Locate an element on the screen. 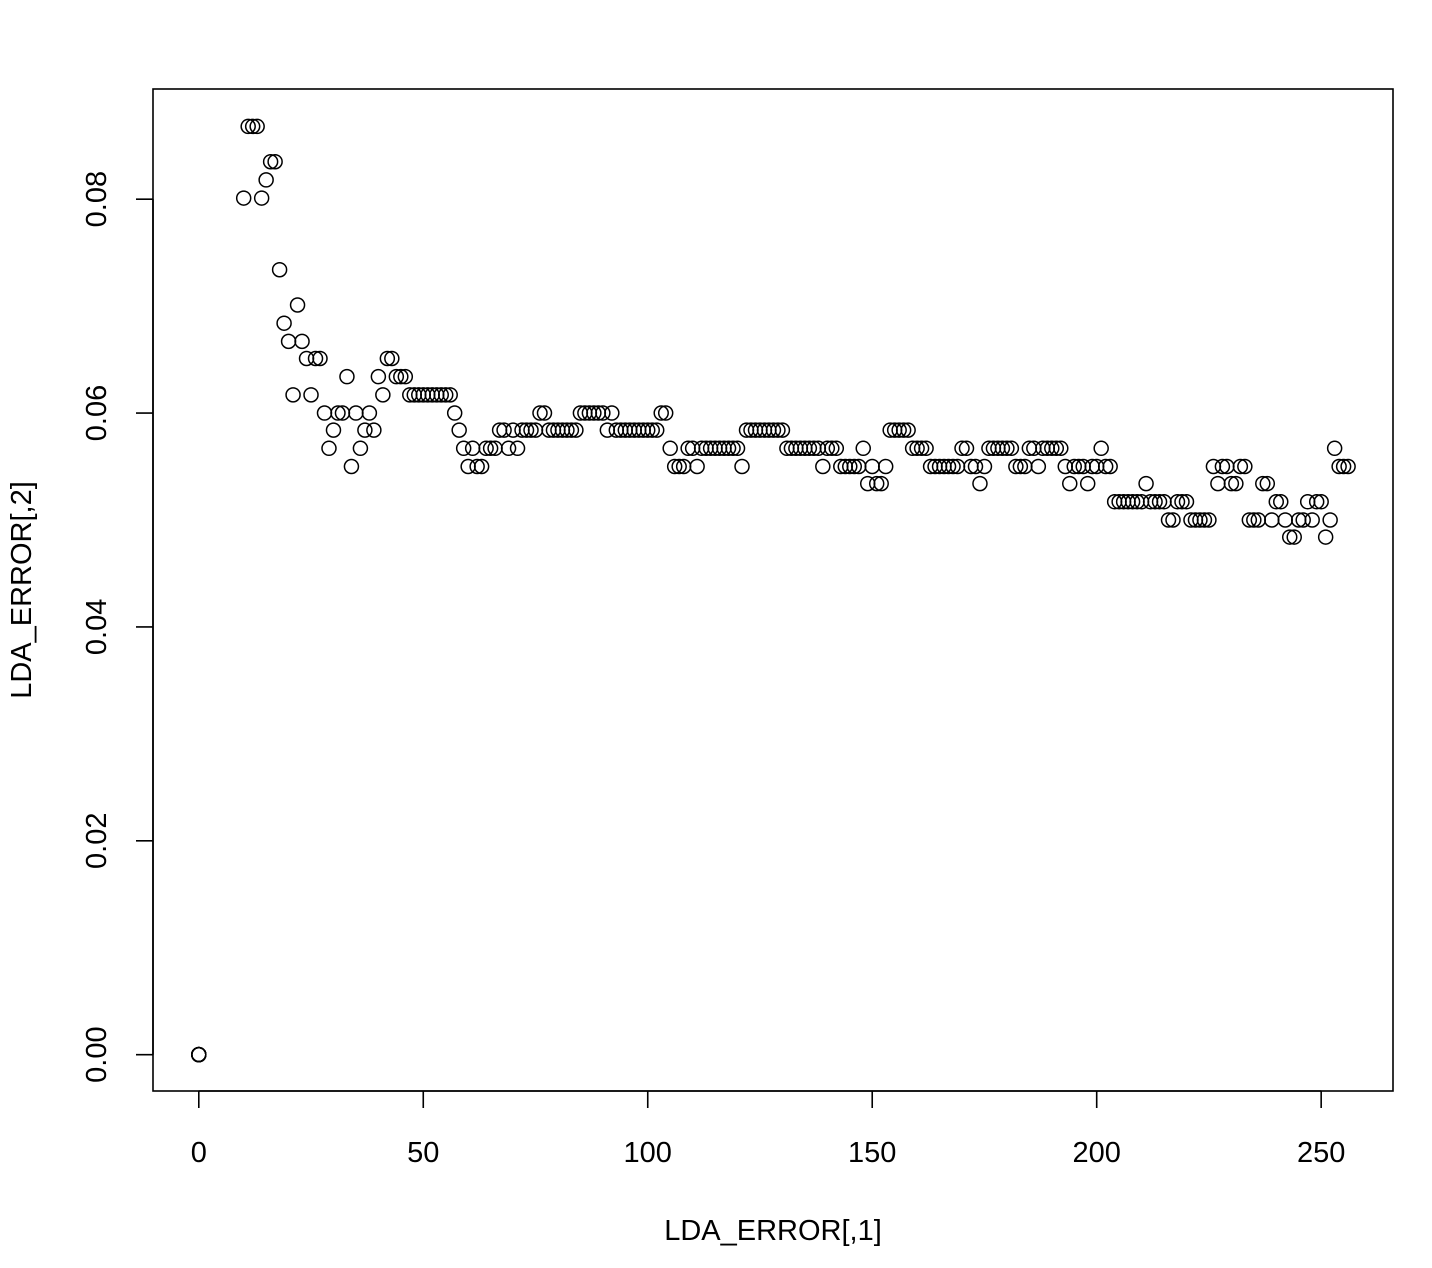  x-tick-label: 250 is located at coordinates (1321, 1153).